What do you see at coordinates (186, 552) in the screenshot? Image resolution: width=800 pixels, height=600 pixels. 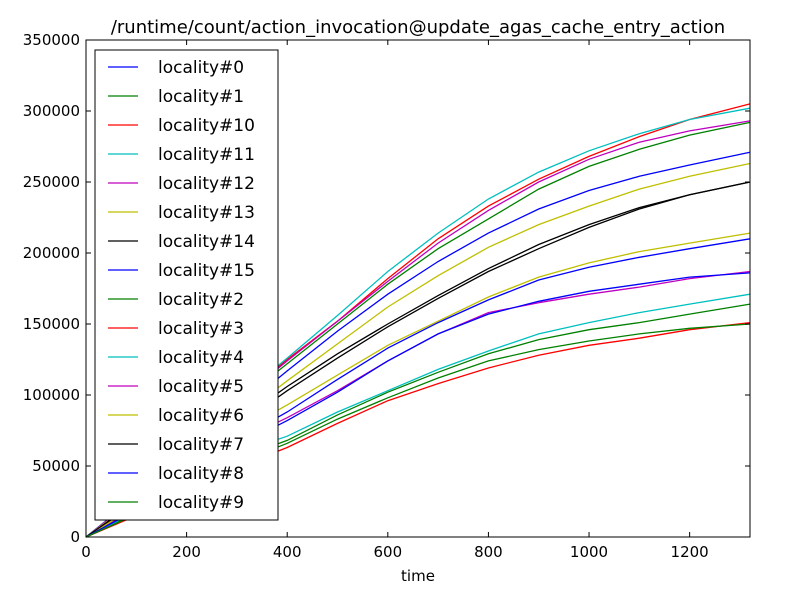 I see `x-tick-label: 200` at bounding box center [186, 552].